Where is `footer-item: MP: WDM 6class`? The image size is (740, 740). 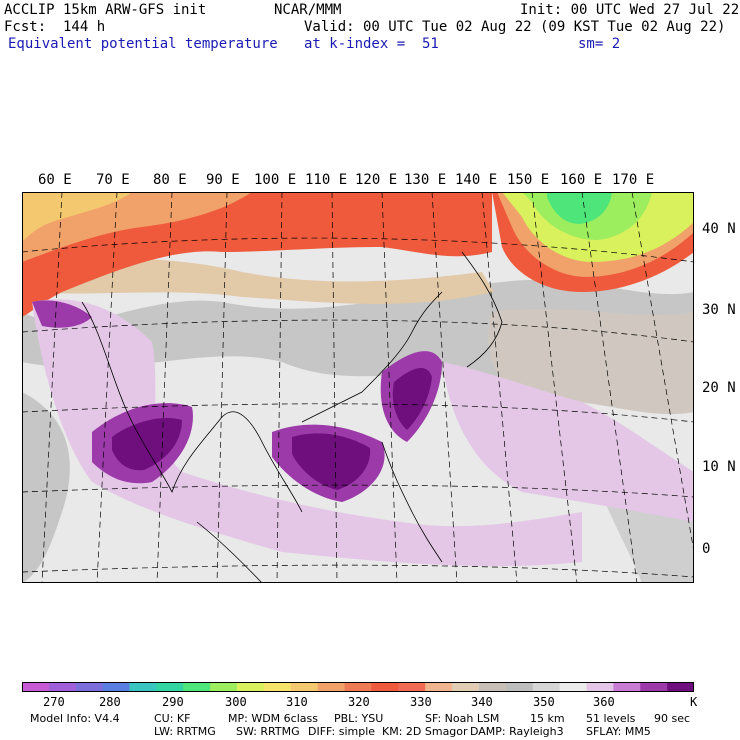
footer-item: MP: WDM 6class is located at coordinates (273, 718).